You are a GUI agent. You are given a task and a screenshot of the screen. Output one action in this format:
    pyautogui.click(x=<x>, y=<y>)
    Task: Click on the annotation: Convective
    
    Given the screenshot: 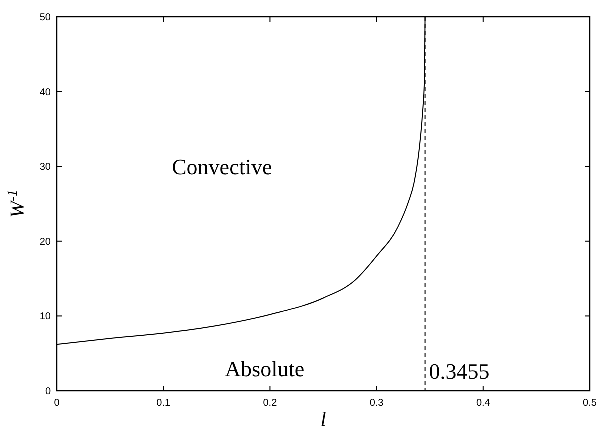 What is the action you would take?
    pyautogui.click(x=222, y=167)
    